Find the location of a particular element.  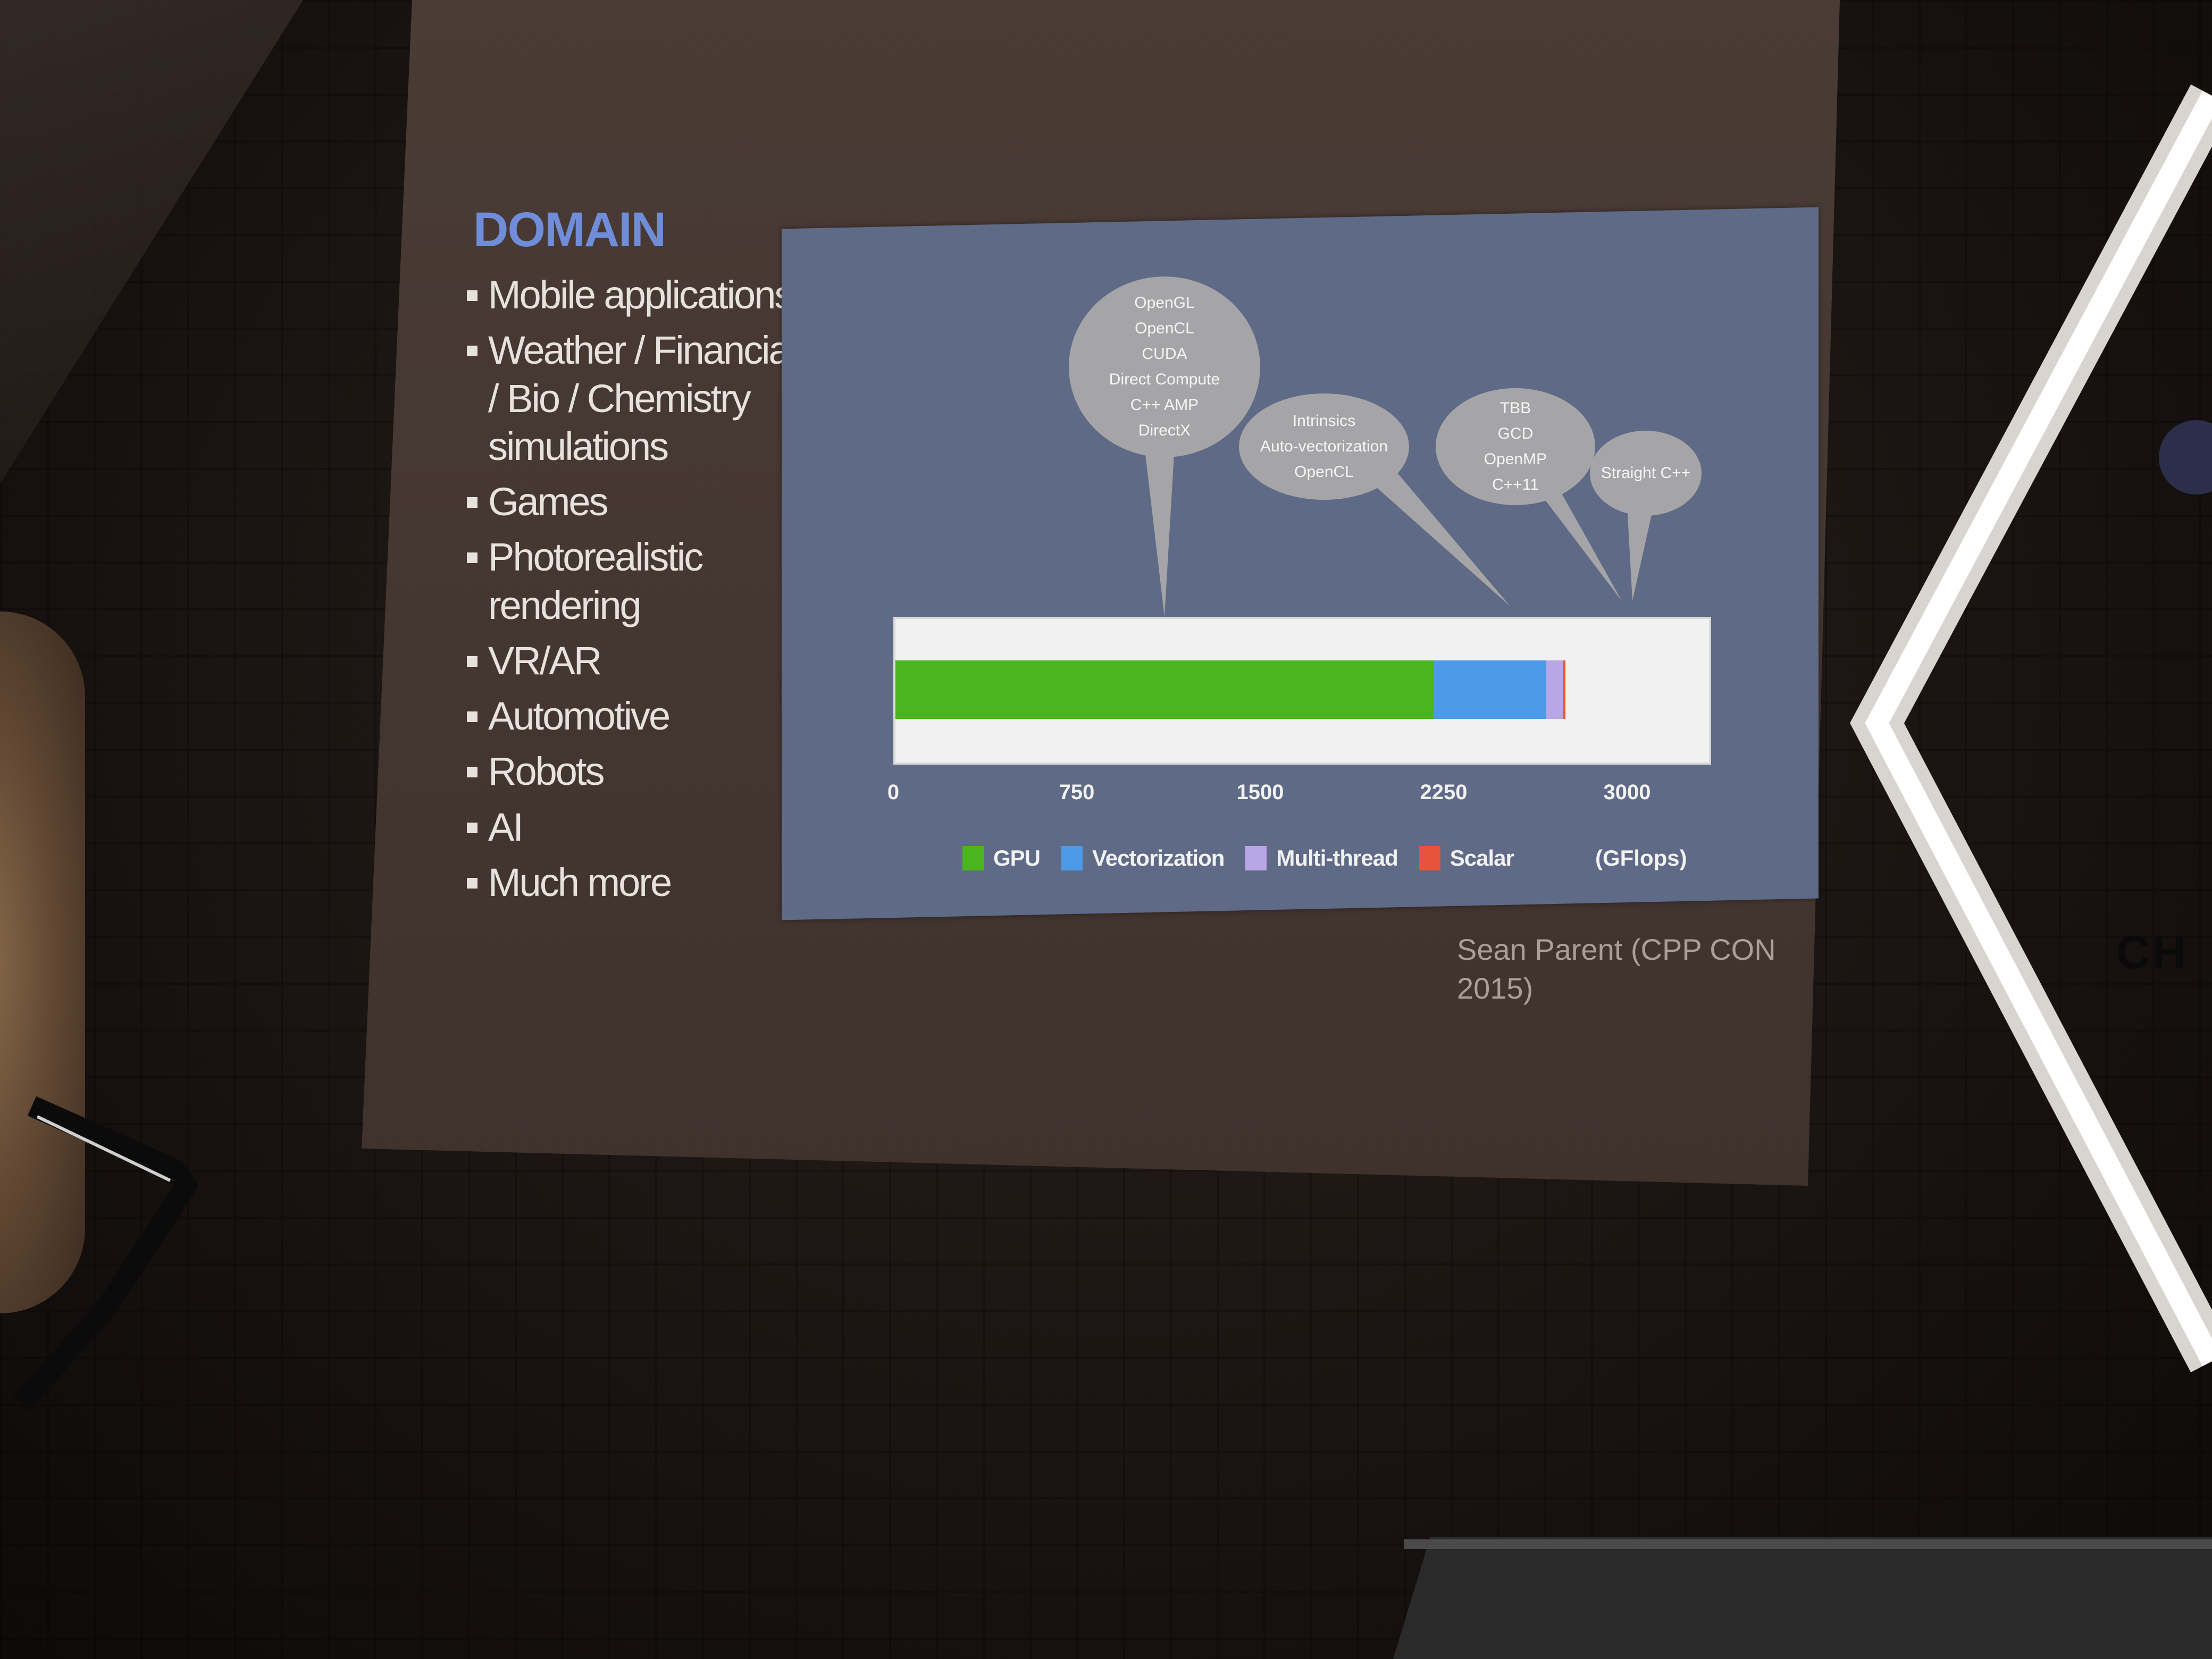

vectorization-callout-bubble: Intrinsics Auto-vectorization OpenCL is located at coordinates (1324, 446).